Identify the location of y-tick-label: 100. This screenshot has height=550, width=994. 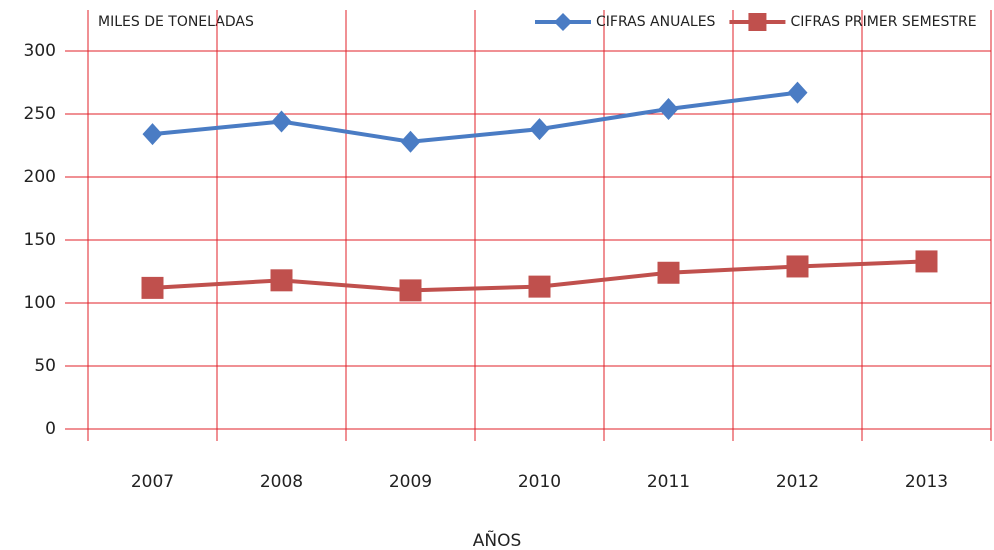
(40, 303).